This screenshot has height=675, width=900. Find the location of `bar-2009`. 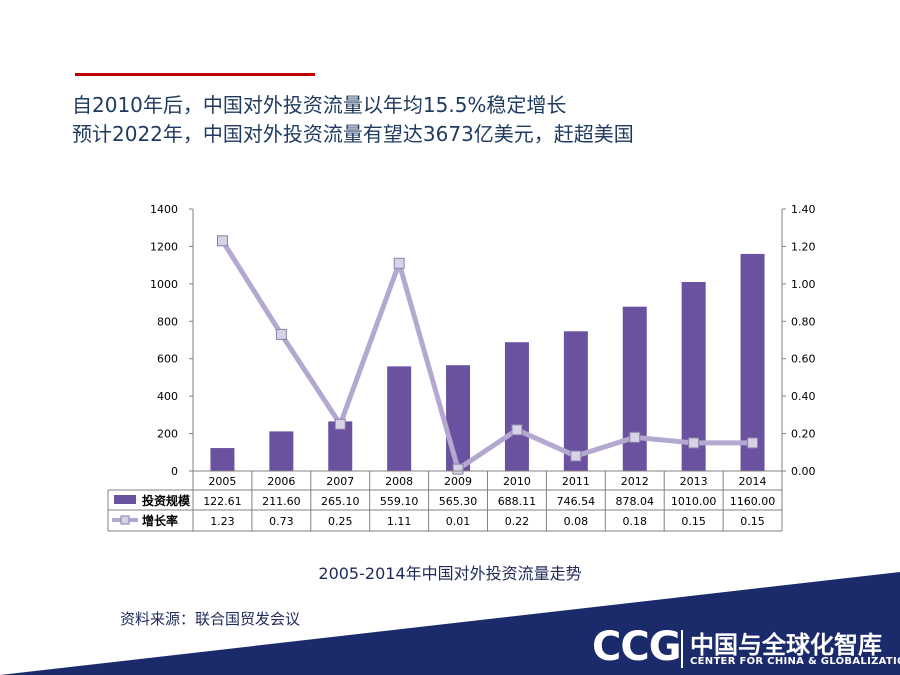

bar-2009 is located at coordinates (458, 418).